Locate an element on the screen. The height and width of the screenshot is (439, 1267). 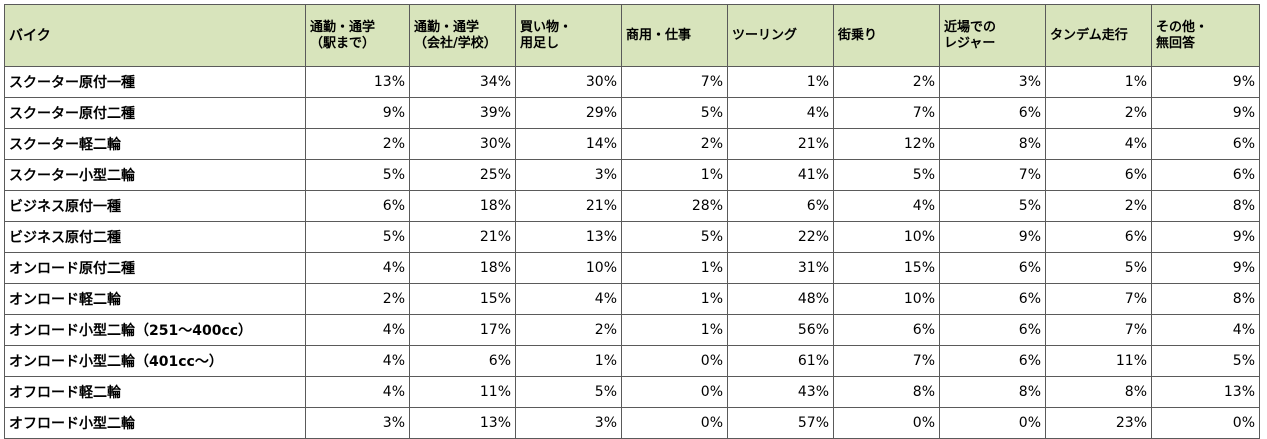
column-header: 通勤・通学 （会社/学校） is located at coordinates (462, 35).